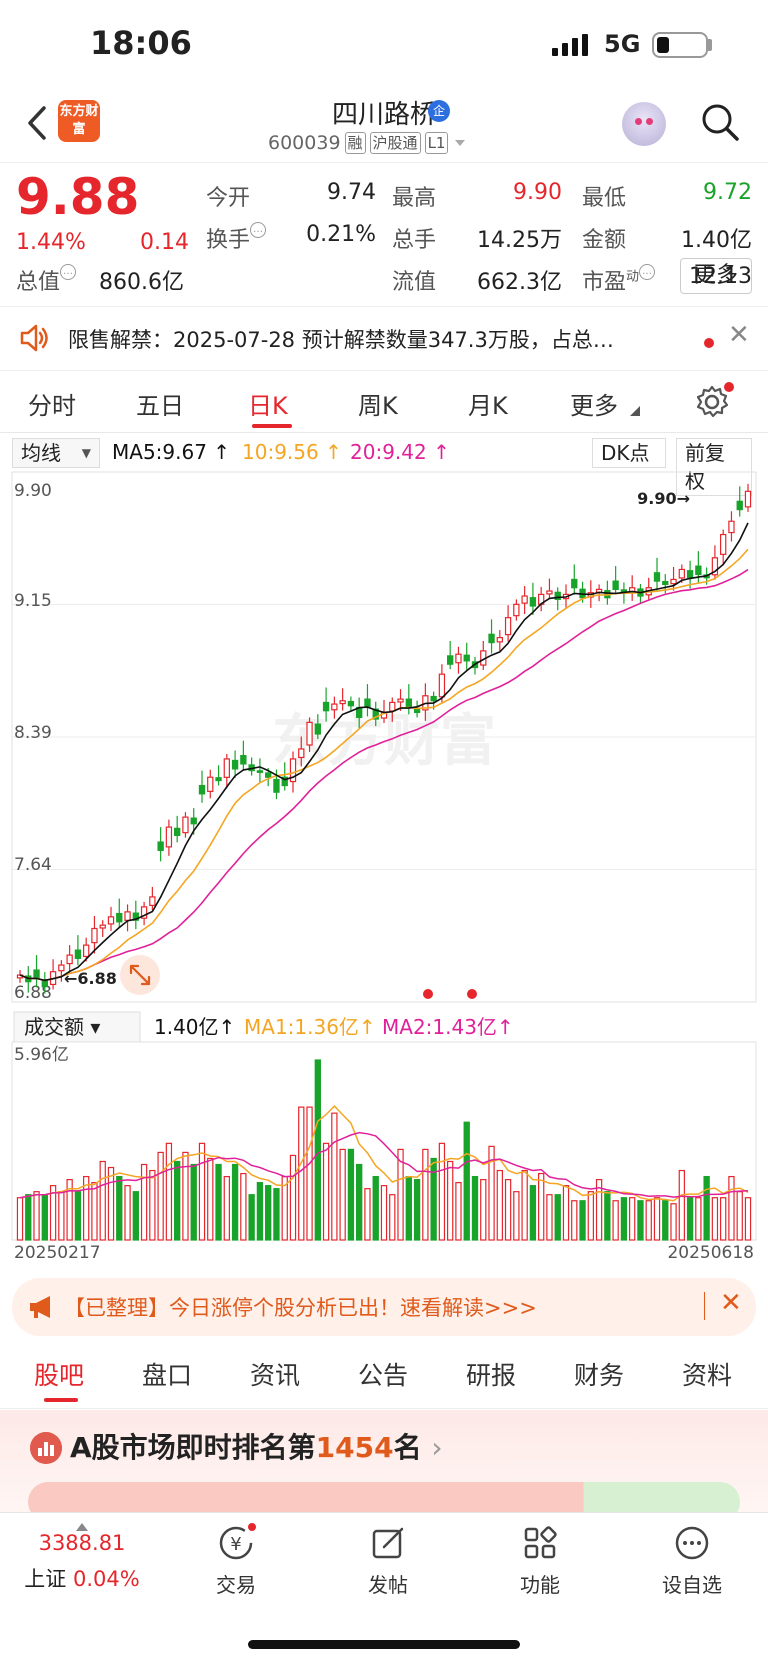 The height and width of the screenshot is (1662, 768). I want to click on tab-daily-k: 日K, so click(268, 406).